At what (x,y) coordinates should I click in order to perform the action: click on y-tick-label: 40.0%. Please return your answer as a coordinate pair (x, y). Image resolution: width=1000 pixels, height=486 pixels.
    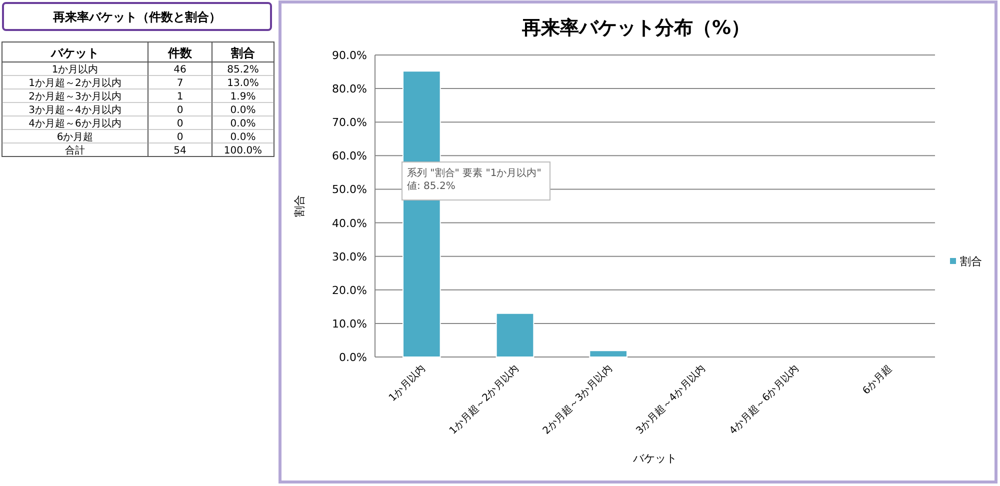
    Looking at the image, I should click on (349, 223).